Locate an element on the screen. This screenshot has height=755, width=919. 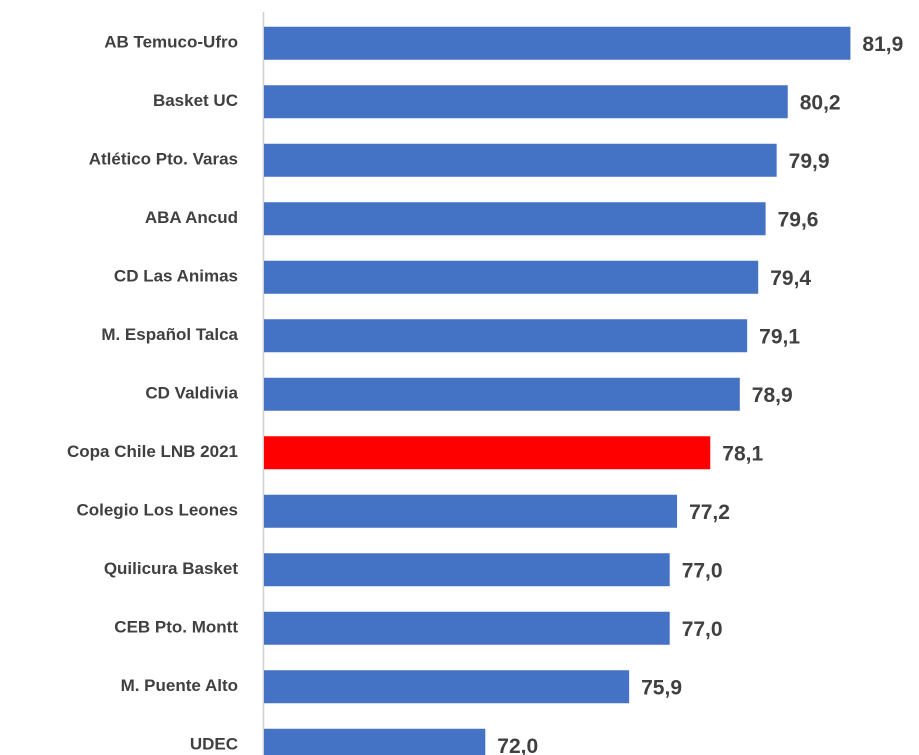
value-label: 78,9 is located at coordinates (772, 395).